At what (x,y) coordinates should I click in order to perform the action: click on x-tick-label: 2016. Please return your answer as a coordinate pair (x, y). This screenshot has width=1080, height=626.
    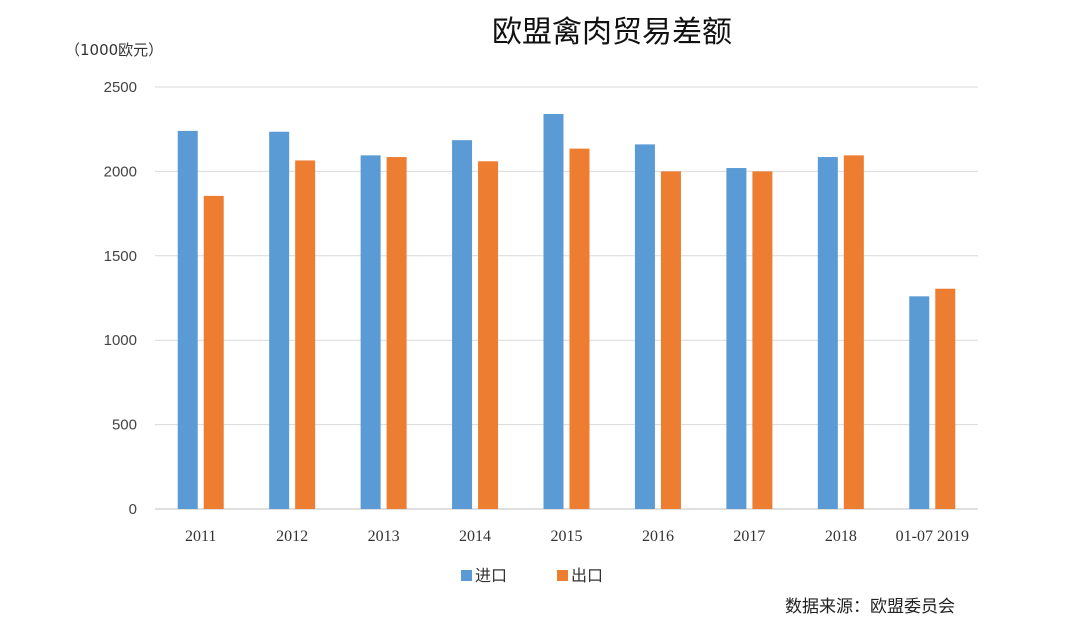
    Looking at the image, I should click on (658, 536).